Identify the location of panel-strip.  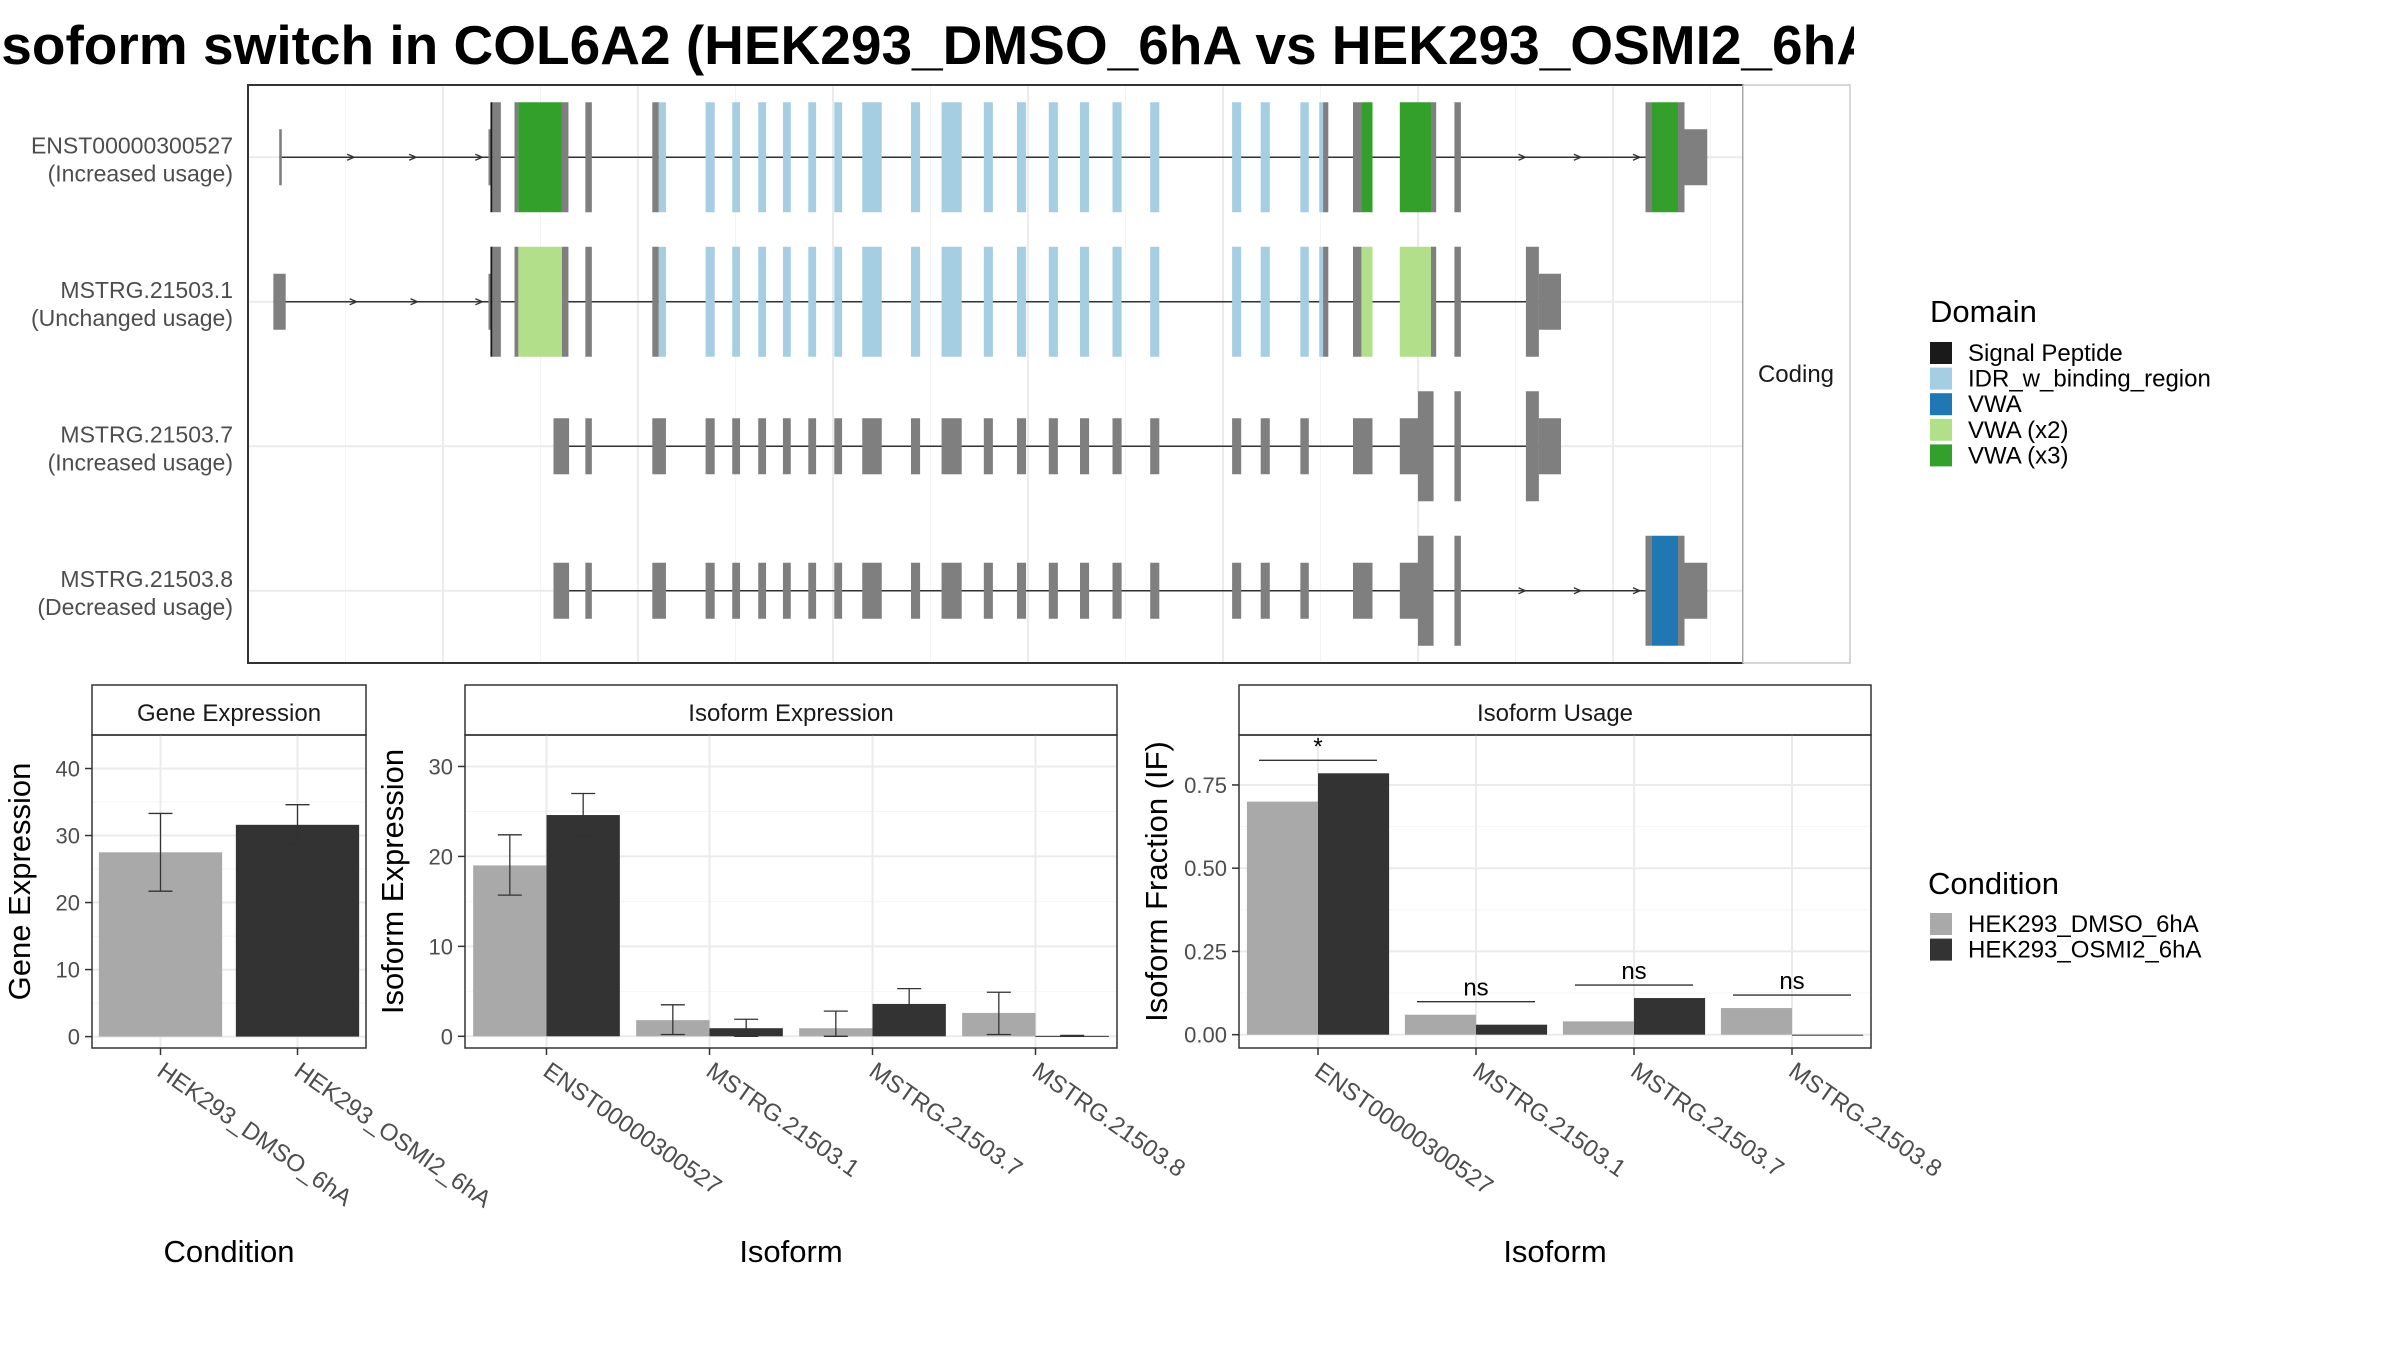
(1555, 710).